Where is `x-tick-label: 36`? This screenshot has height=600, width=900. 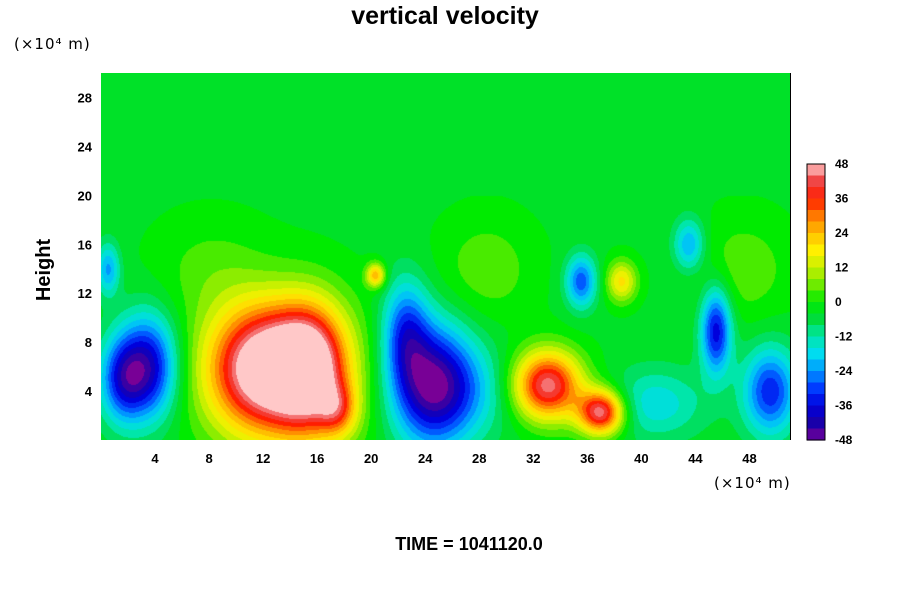 x-tick-label: 36 is located at coordinates (587, 458).